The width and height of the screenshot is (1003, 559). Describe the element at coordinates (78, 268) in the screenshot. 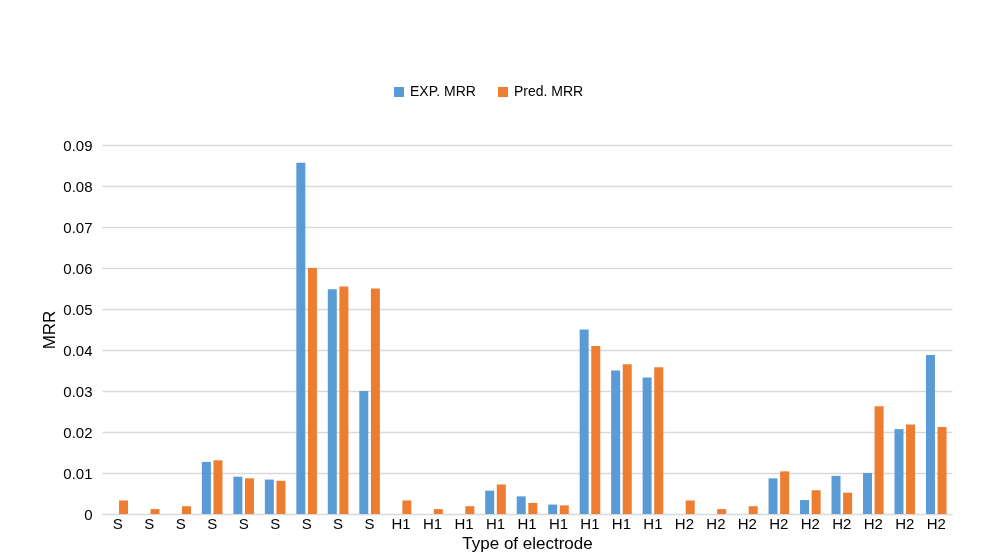

I see `y-tick-label: 0.06` at that location.